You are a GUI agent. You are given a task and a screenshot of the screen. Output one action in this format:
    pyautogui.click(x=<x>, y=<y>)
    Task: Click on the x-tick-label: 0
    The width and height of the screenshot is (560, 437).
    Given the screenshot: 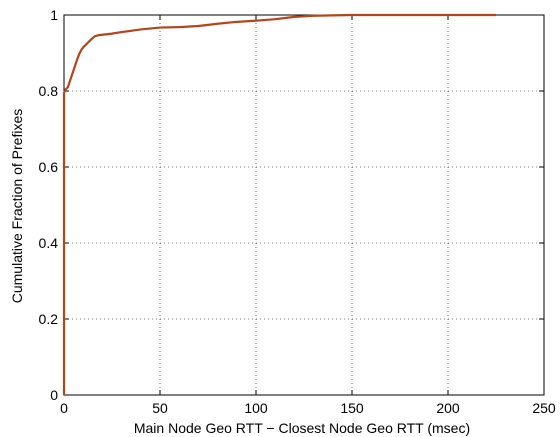 What is the action you would take?
    pyautogui.click(x=64, y=408)
    